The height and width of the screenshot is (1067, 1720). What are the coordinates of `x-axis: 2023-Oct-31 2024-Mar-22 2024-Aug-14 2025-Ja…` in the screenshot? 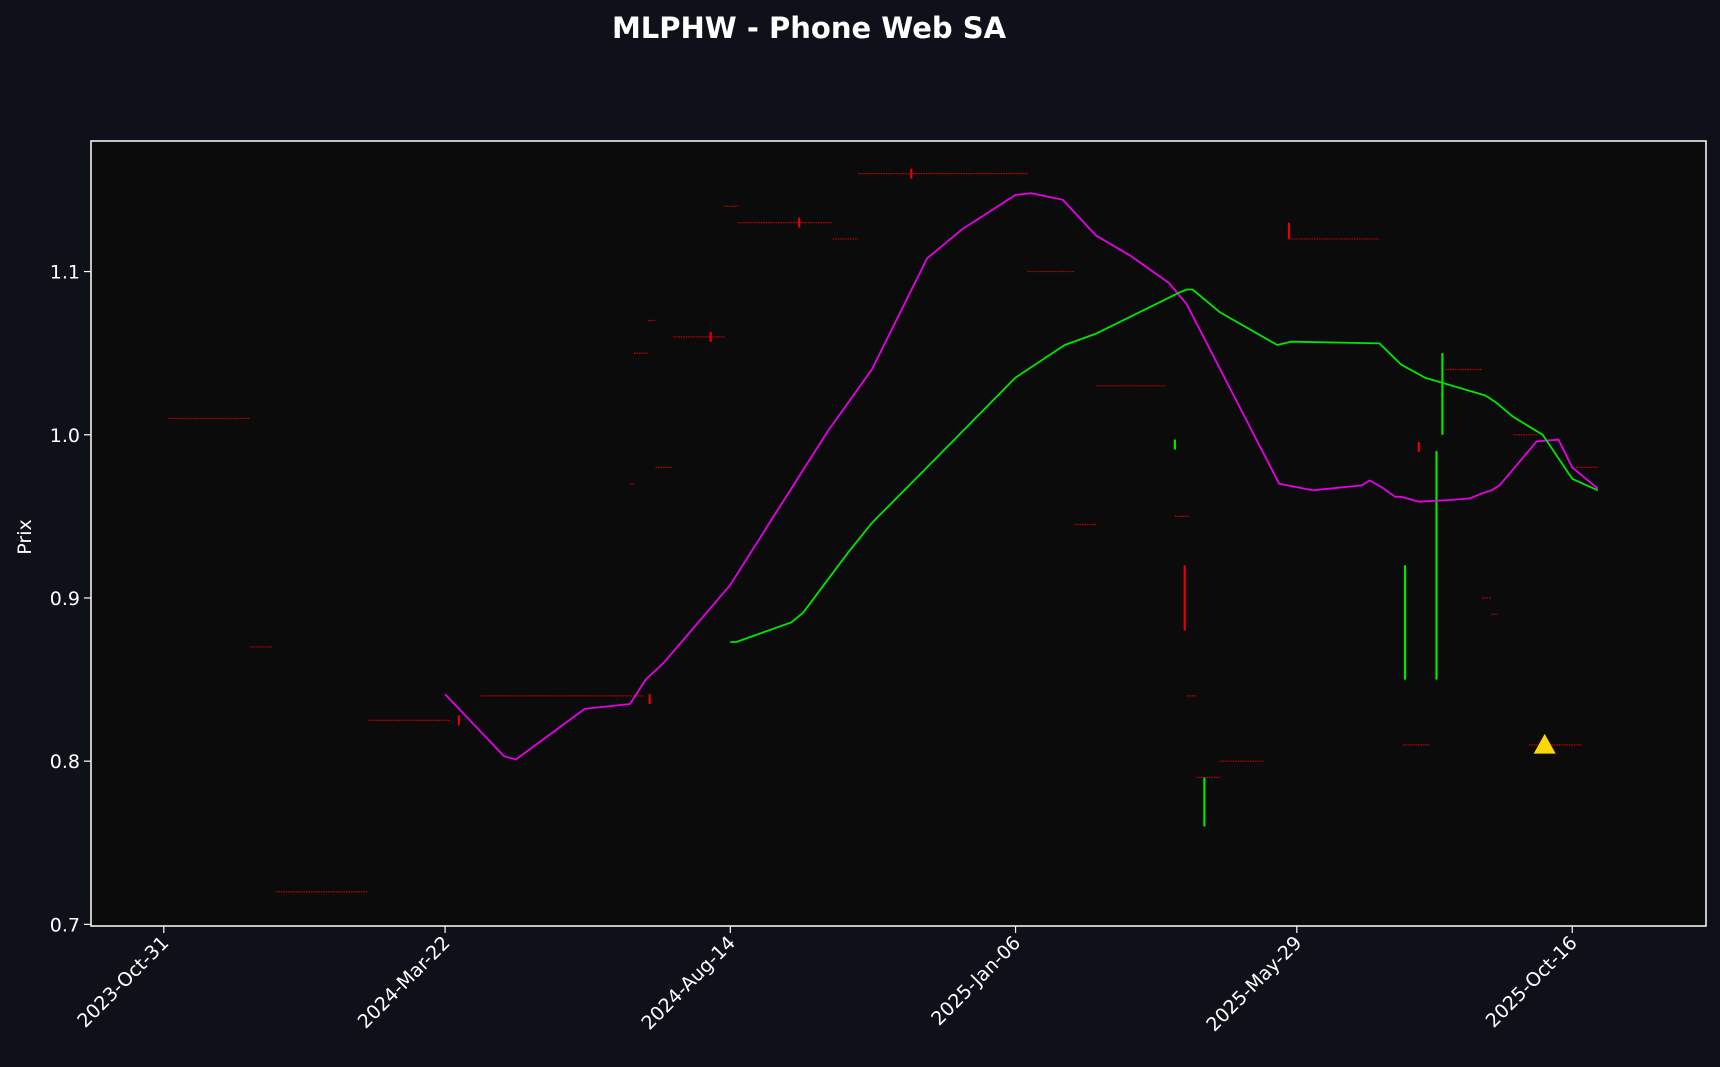 It's located at (827, 981).